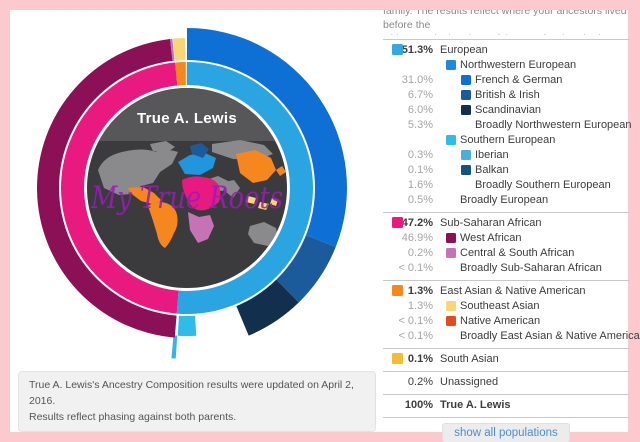  Describe the element at coordinates (420, 95) in the screenshot. I see `percentage-value: 6.7%` at that location.